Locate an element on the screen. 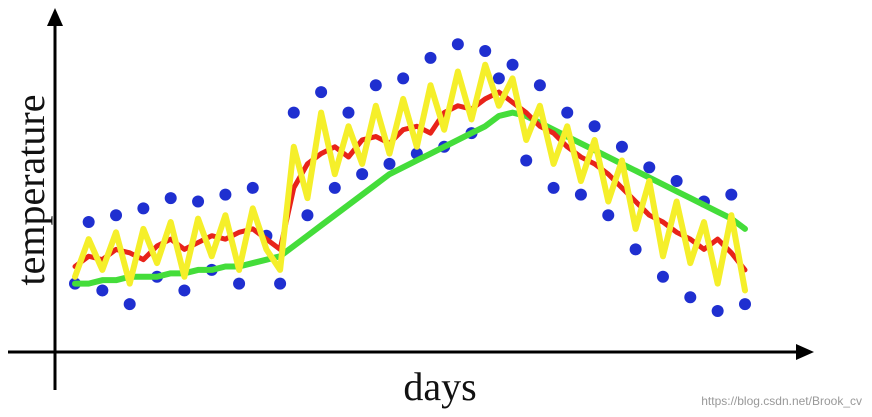  watermark: https://blog.csdn.net/Brook_cv is located at coordinates (781, 401).